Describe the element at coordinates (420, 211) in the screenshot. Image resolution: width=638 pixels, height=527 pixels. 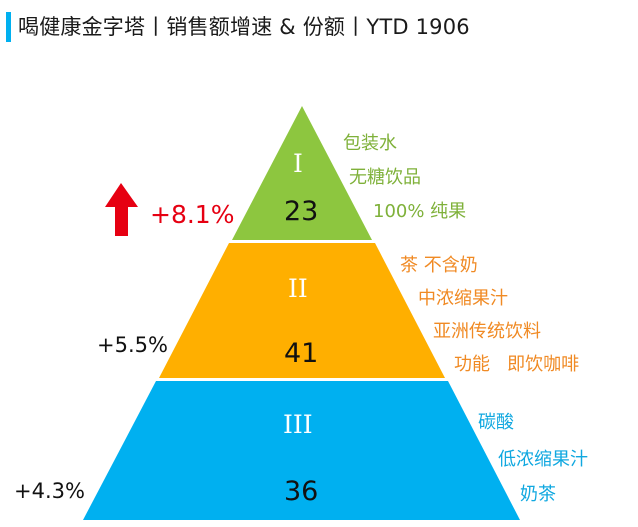
I see `tier-1-category: 100% 纯果` at that location.